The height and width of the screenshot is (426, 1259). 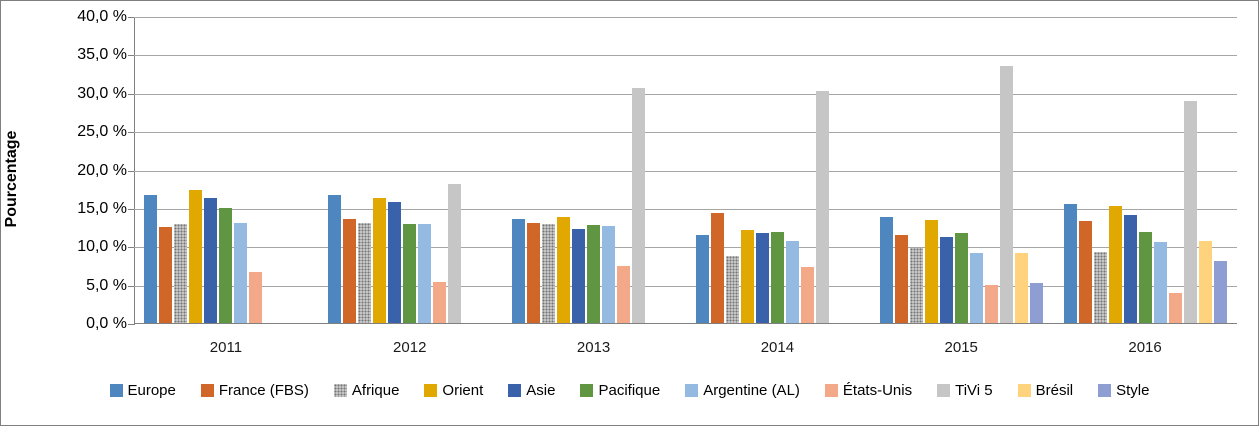 I want to click on bar-group-2011, so click(x=226, y=170).